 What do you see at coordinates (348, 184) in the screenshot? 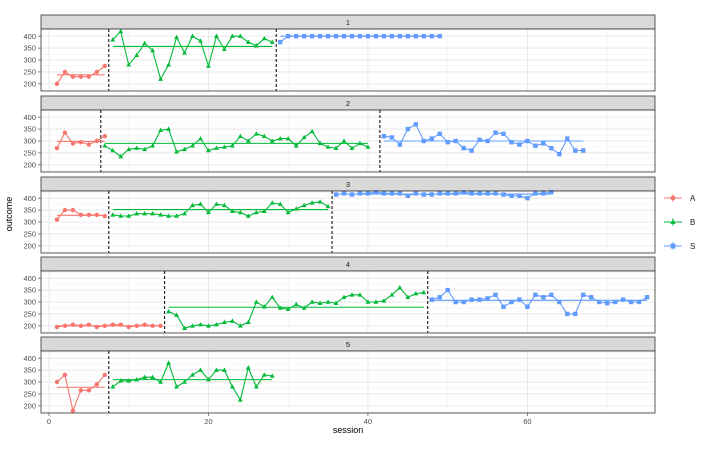
I see `facet-strip-label: 3` at bounding box center [348, 184].